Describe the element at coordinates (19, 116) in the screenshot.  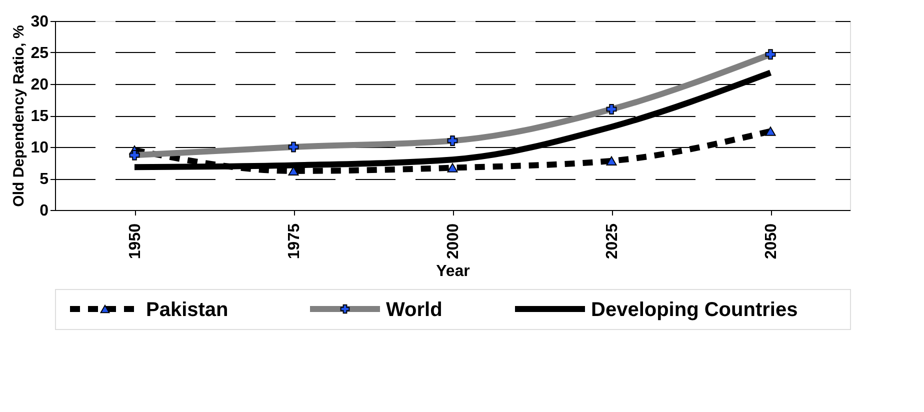
I see `y-axis-title: Old Dependency Ratio, %` at that location.